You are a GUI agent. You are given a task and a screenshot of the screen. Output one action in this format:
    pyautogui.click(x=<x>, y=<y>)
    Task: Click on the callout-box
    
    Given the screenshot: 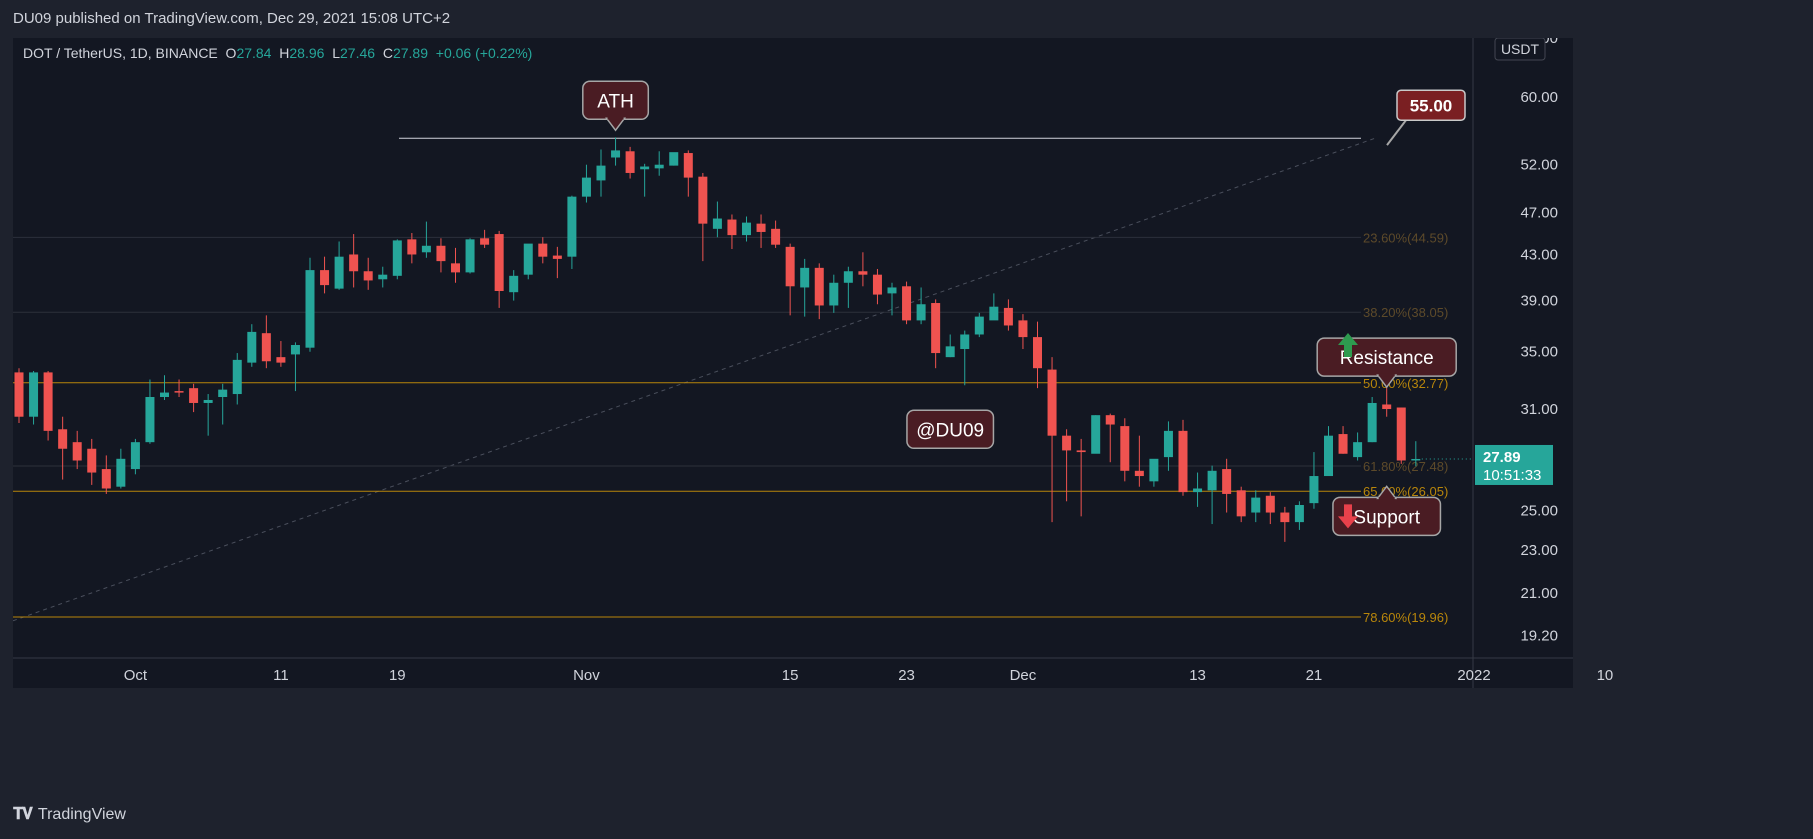 What is the action you would take?
    pyautogui.click(x=950, y=429)
    